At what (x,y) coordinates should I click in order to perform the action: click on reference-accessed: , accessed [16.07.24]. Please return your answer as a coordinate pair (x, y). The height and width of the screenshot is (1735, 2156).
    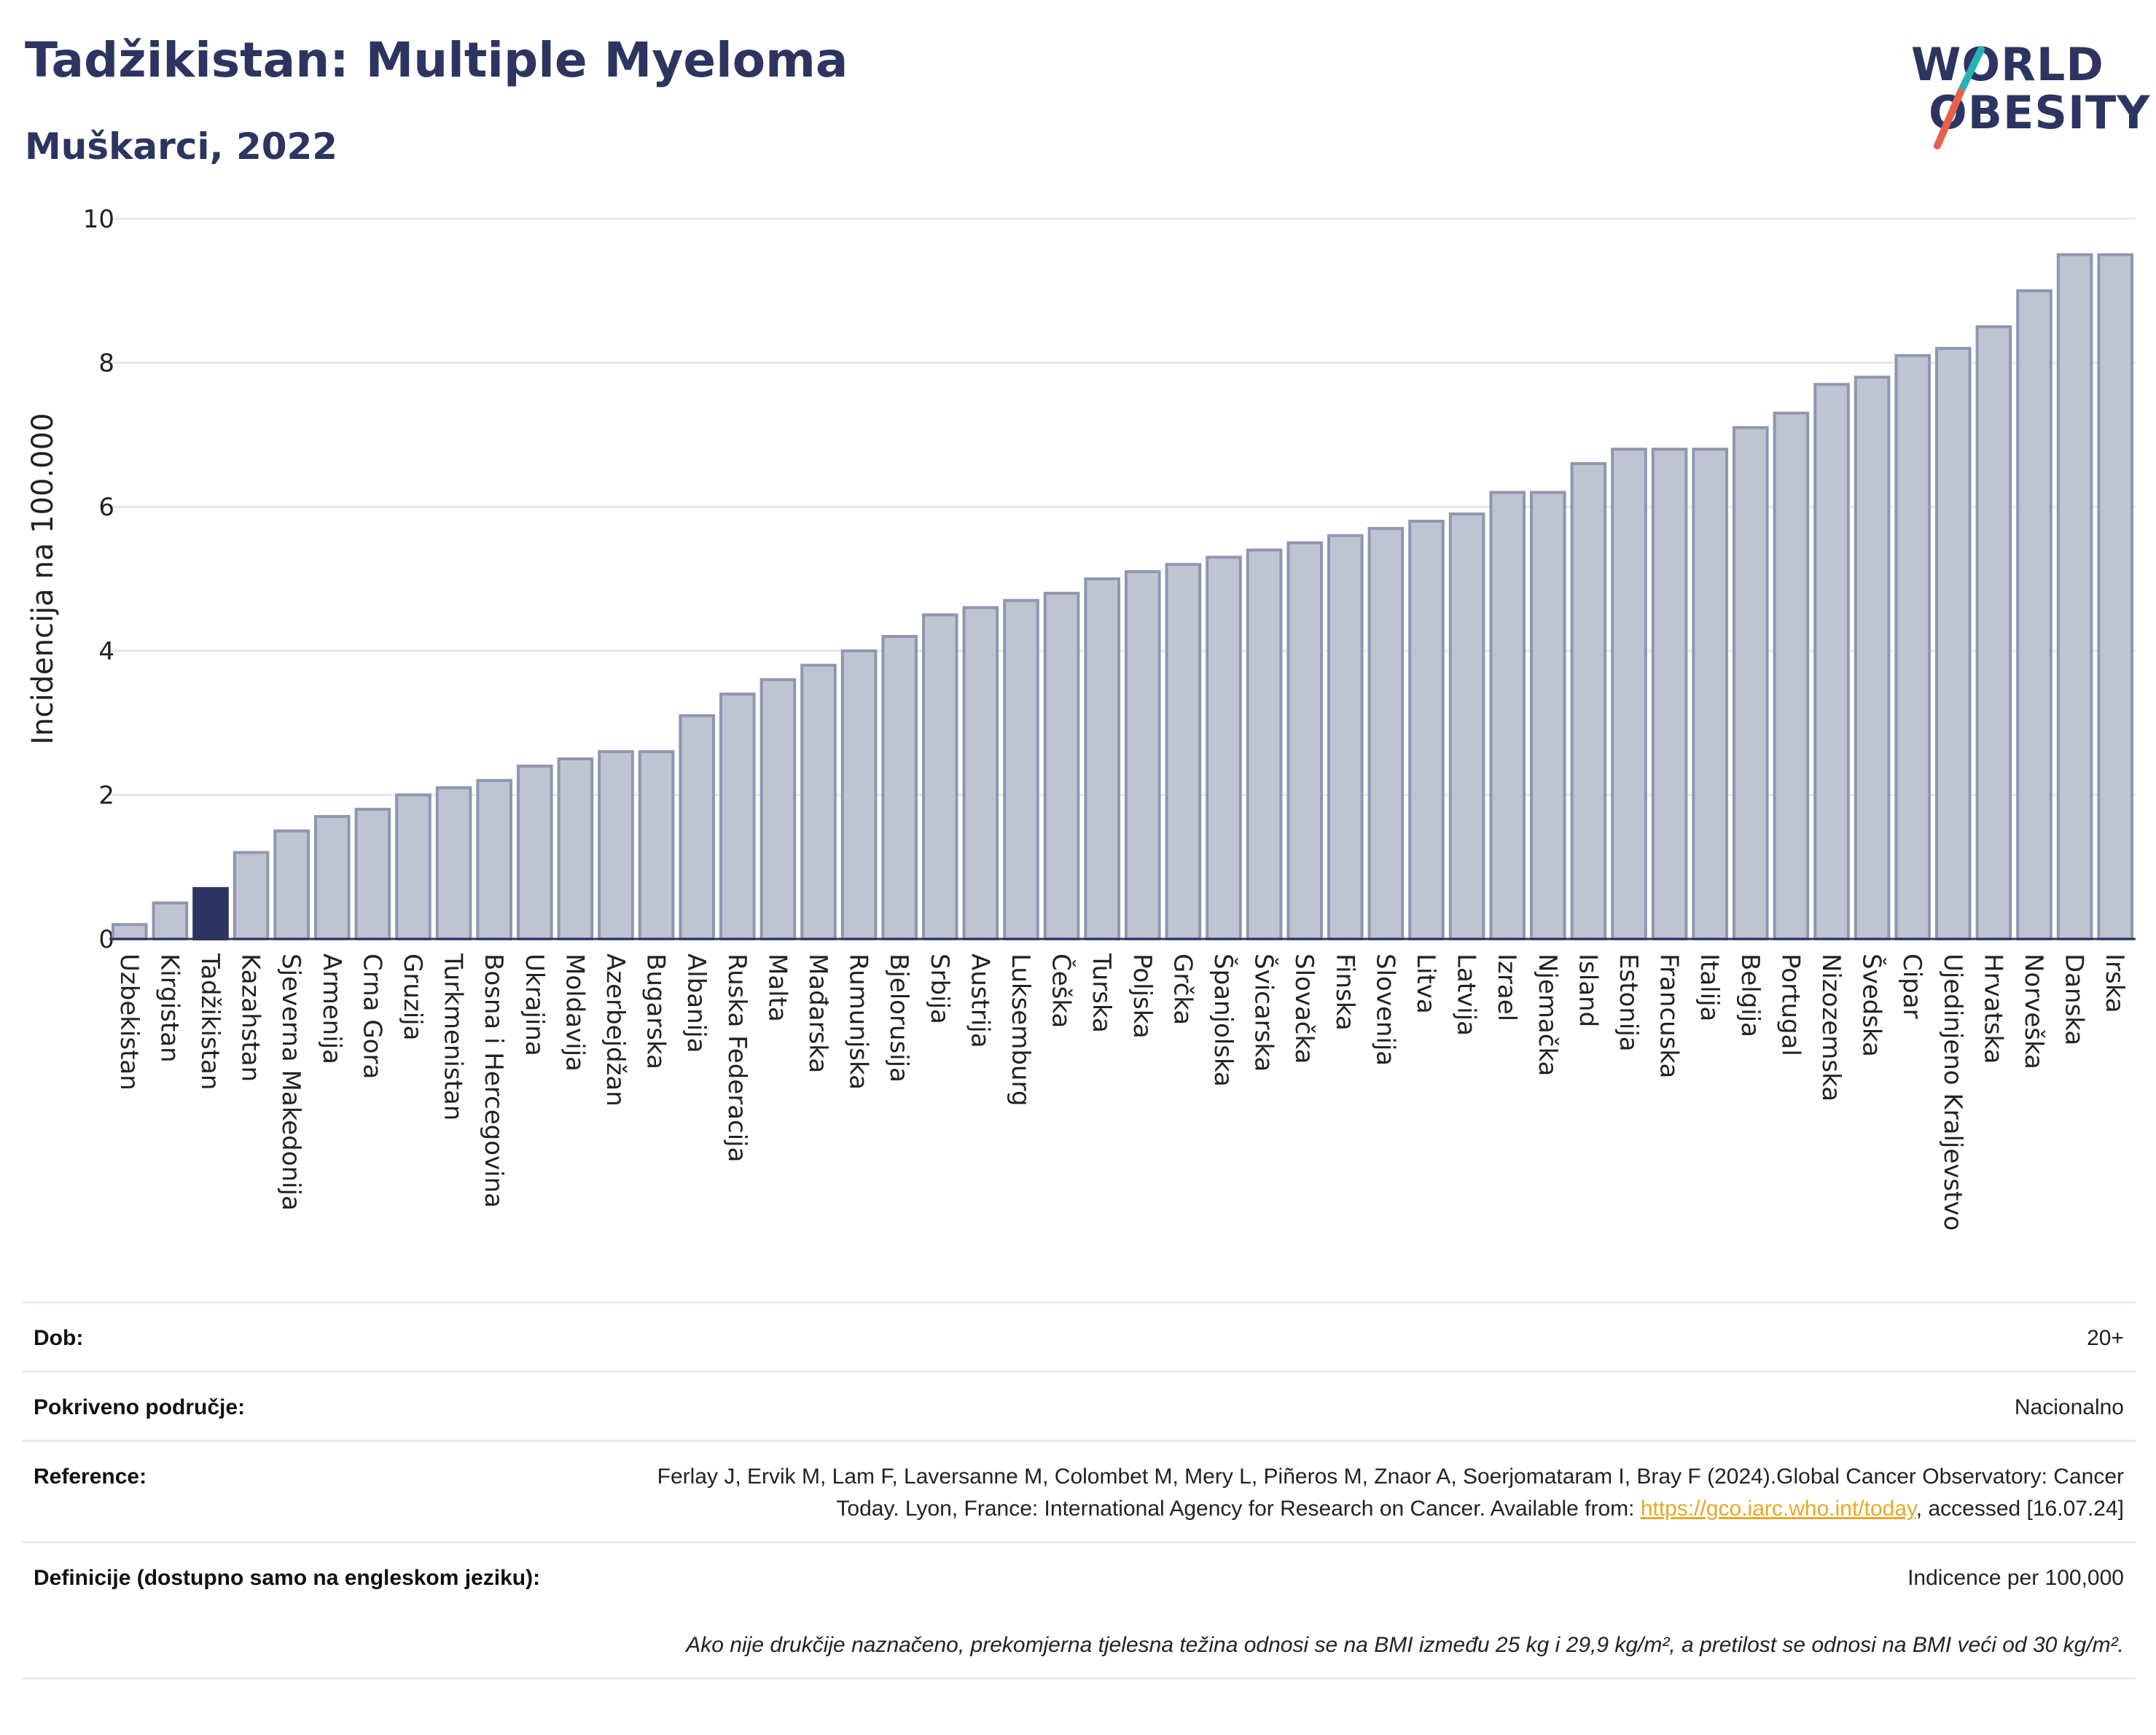
    Looking at the image, I should click on (2019, 1509).